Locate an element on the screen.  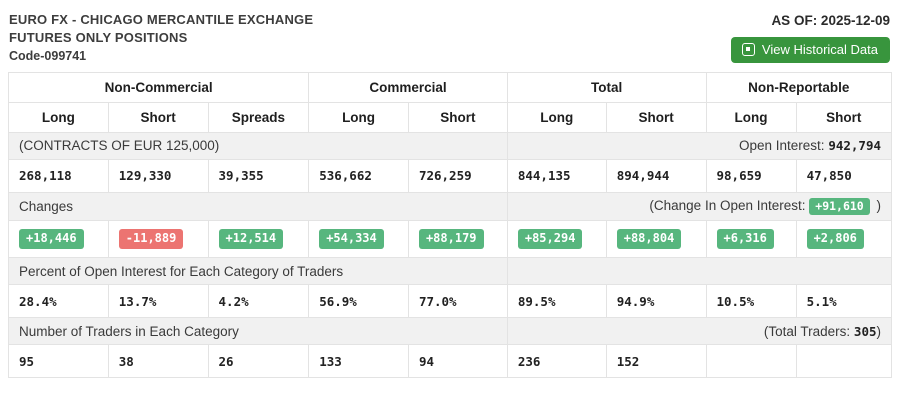
position-value: 268,118 is located at coordinates (58, 175).